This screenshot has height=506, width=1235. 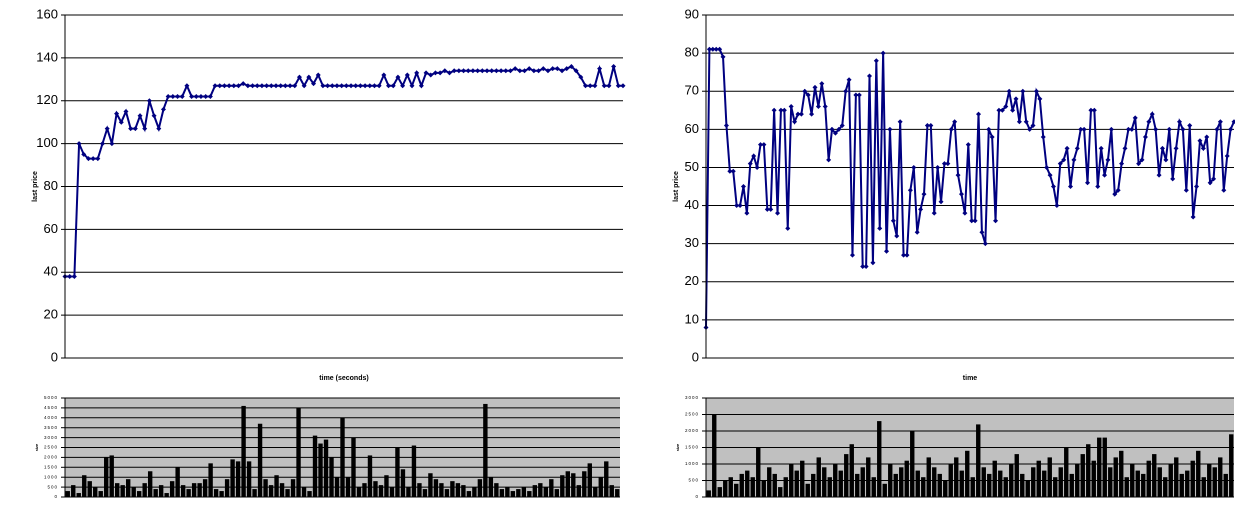 What do you see at coordinates (51, 447) in the screenshot?
I see `y-tick-label: 2500` at bounding box center [51, 447].